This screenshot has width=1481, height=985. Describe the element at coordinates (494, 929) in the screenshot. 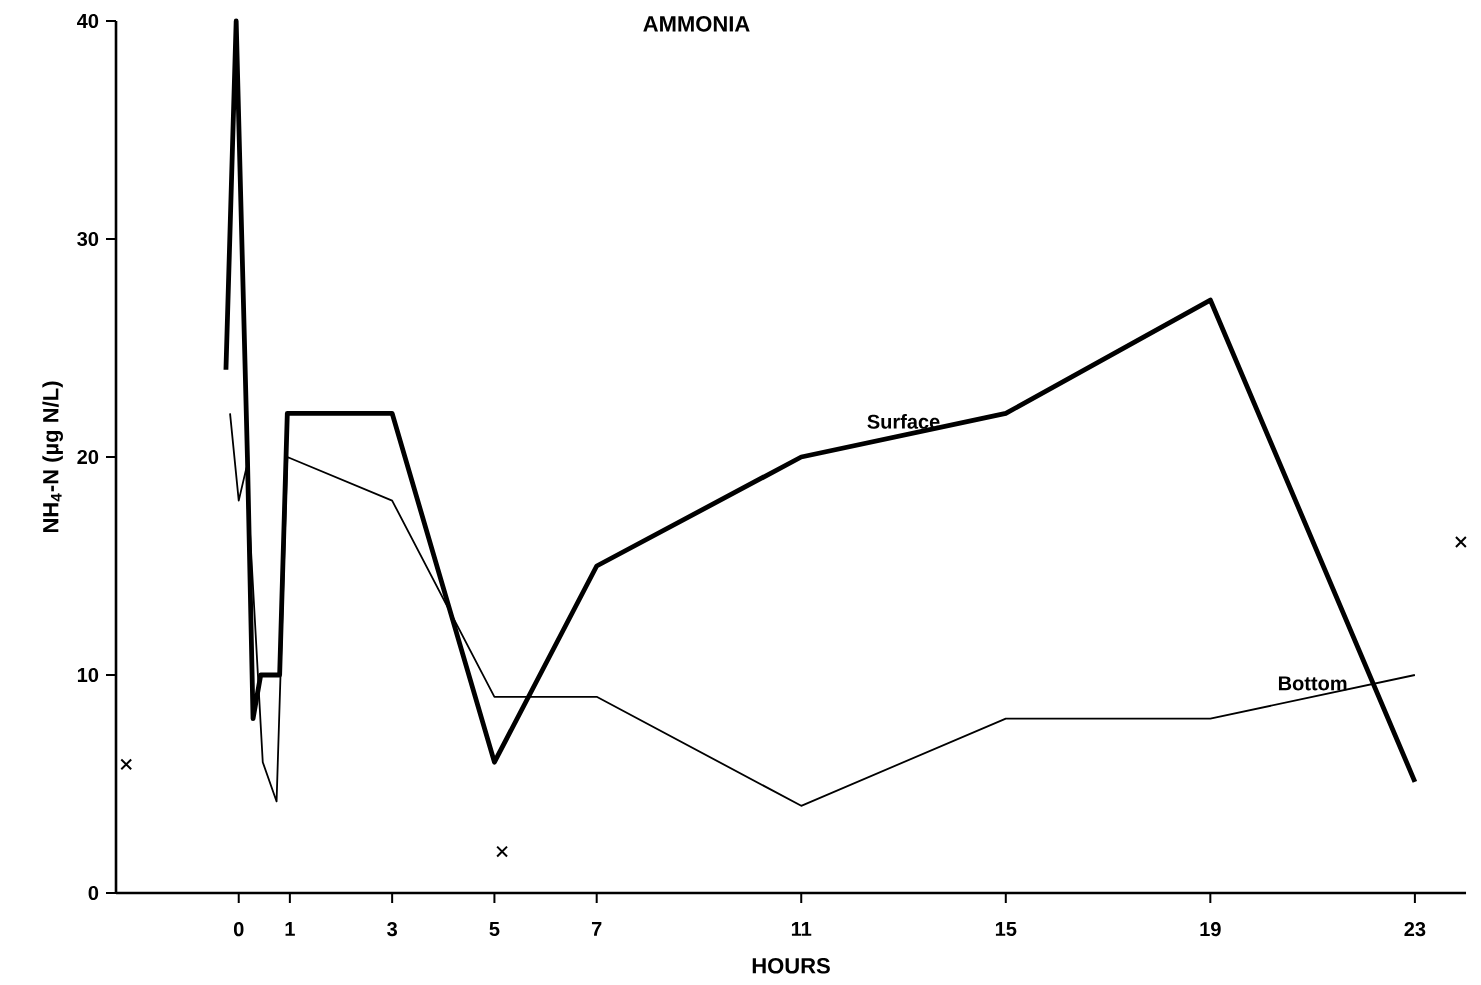

I see `x-tick-label: 5` at that location.